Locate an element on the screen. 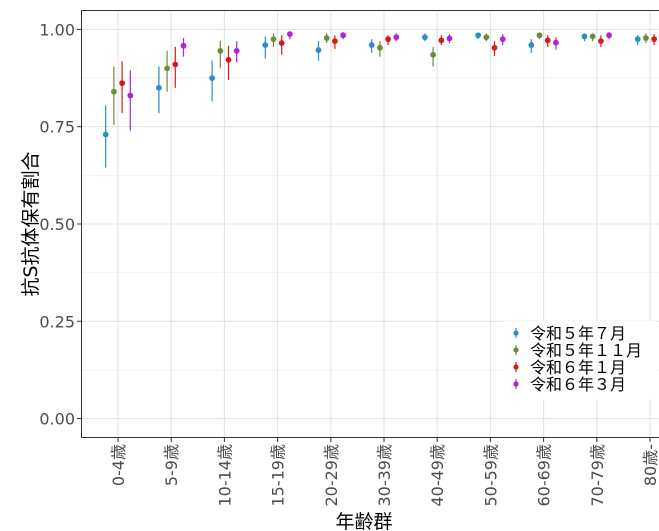  y-tick-label: 0.50 is located at coordinates (57, 224).